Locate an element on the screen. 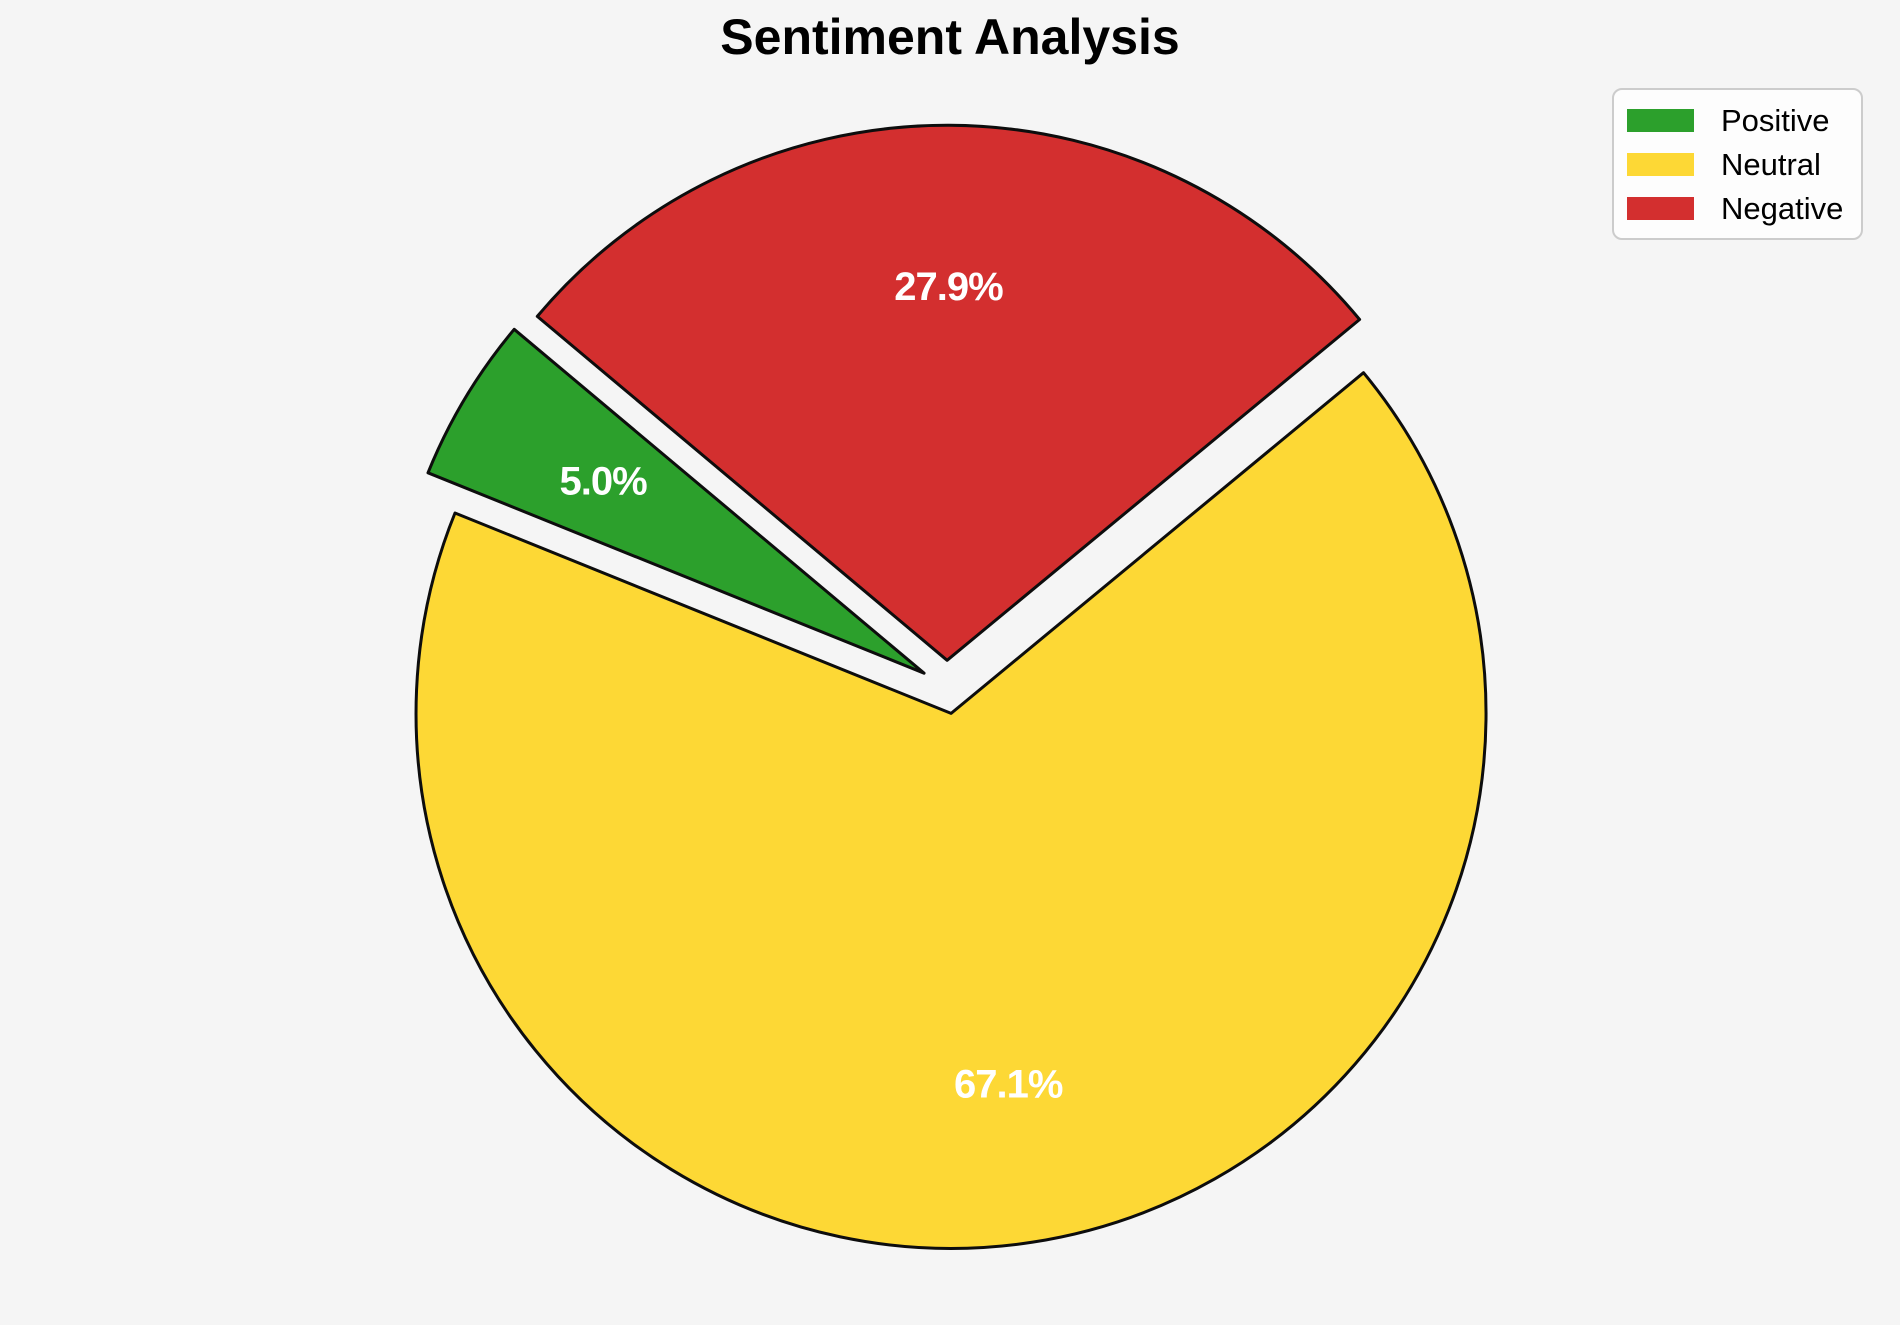  legend-label: Neutral is located at coordinates (1771, 164).